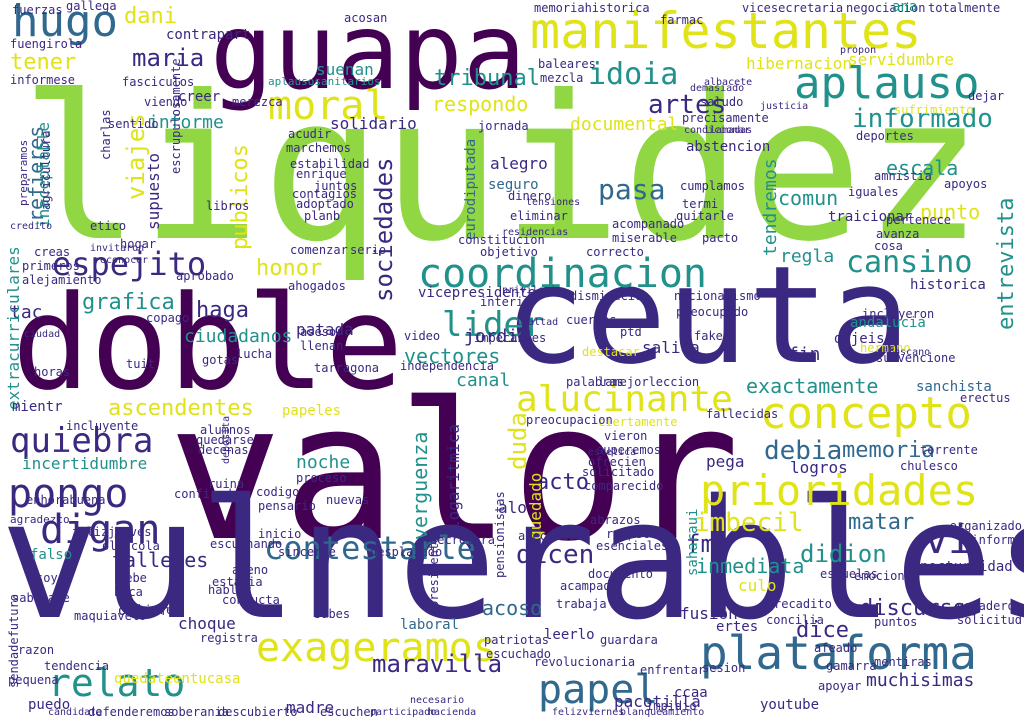 Image resolution: width=1024 pixels, height=720 pixels. What do you see at coordinates (85, 463) in the screenshot?
I see `word-incertidumbre: incertidumbre` at bounding box center [85, 463].